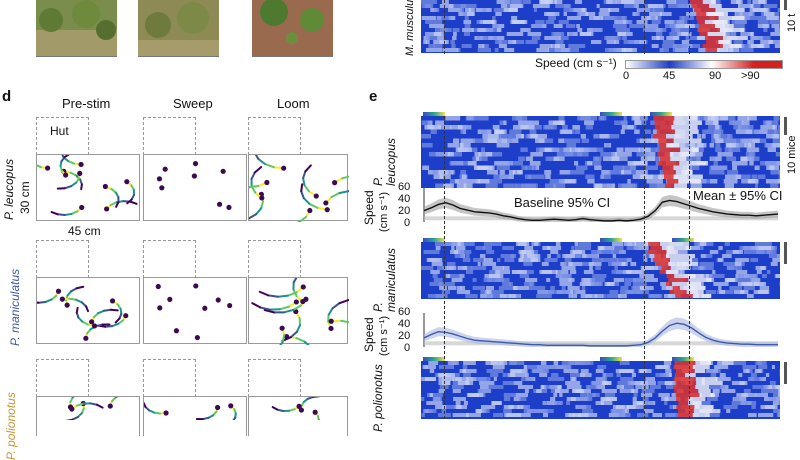 The width and height of the screenshot is (800, 460). I want to click on heatmap-leucopus, so click(600, 152).